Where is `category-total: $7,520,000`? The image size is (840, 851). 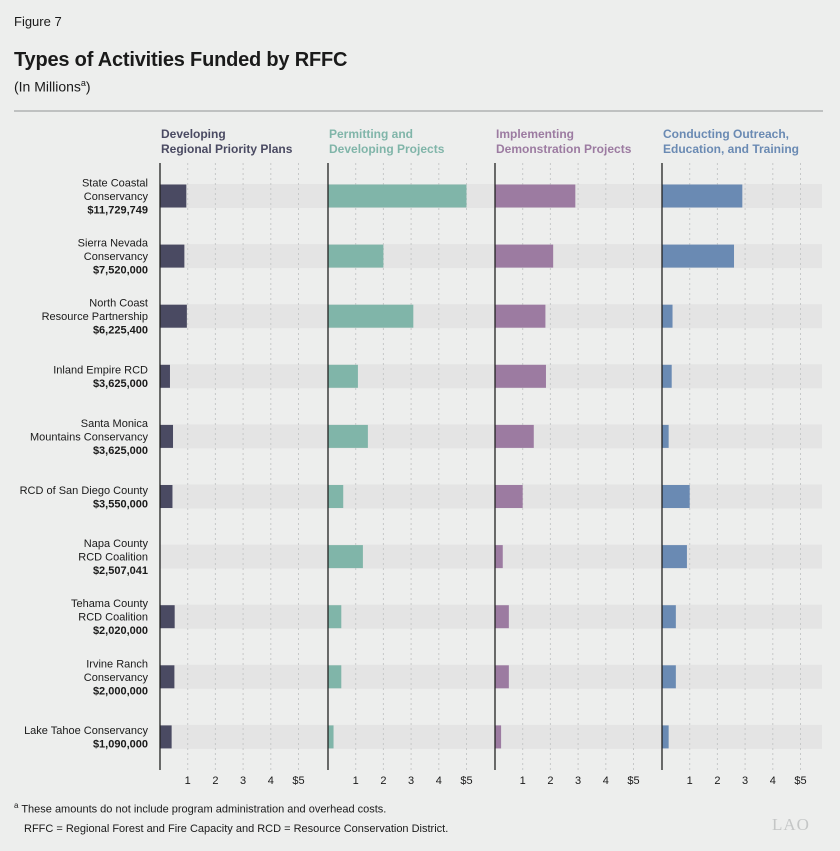 category-total: $7,520,000 is located at coordinates (120, 271).